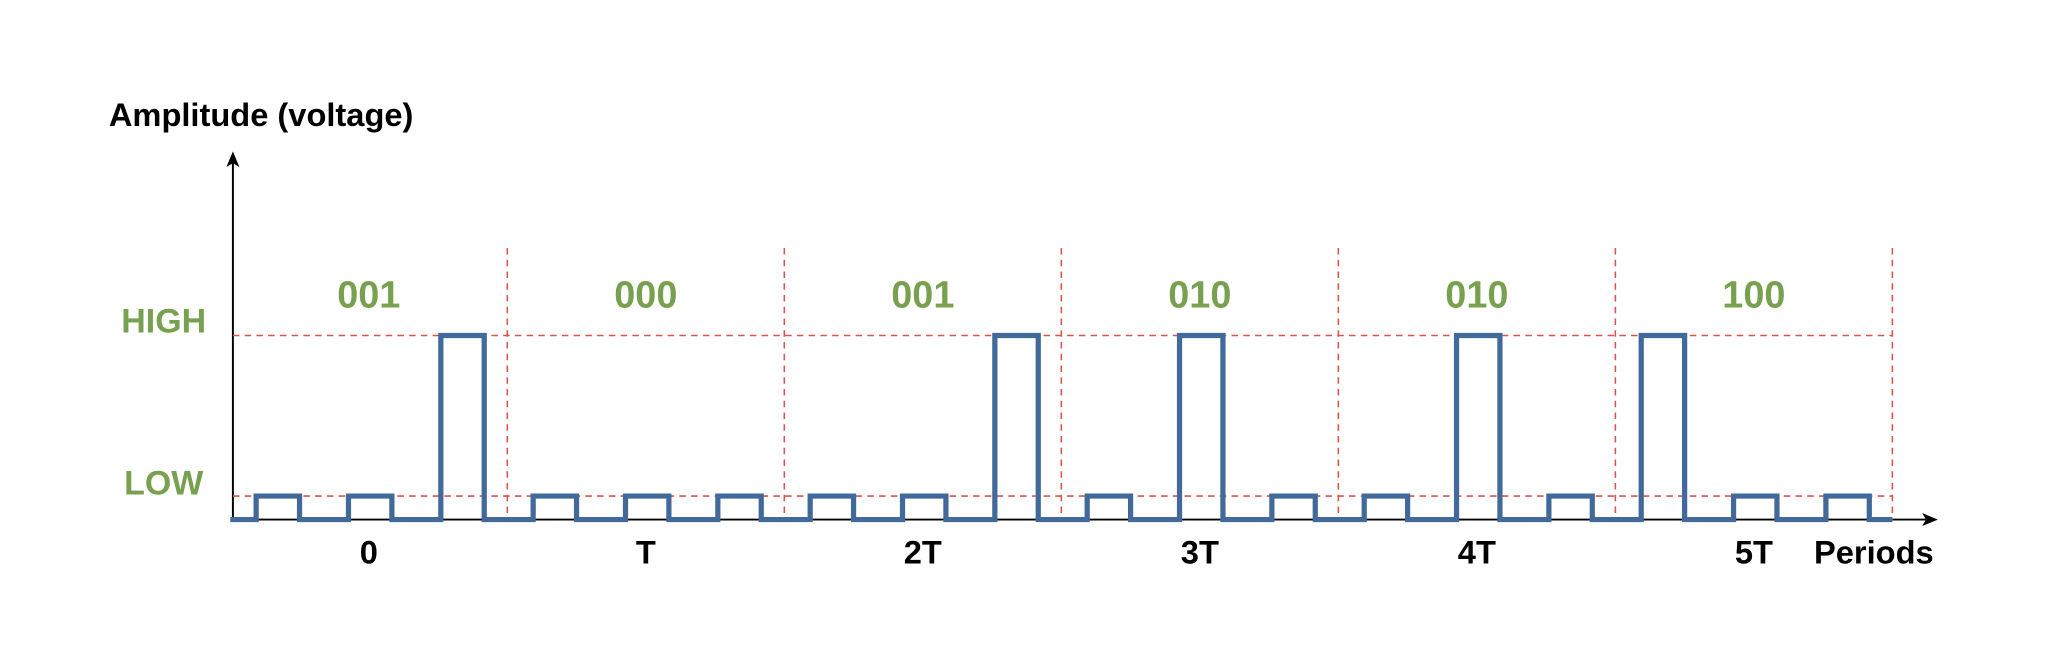 This screenshot has height=671, width=2048. What do you see at coordinates (923, 551) in the screenshot?
I see `period-label: 2T` at bounding box center [923, 551].